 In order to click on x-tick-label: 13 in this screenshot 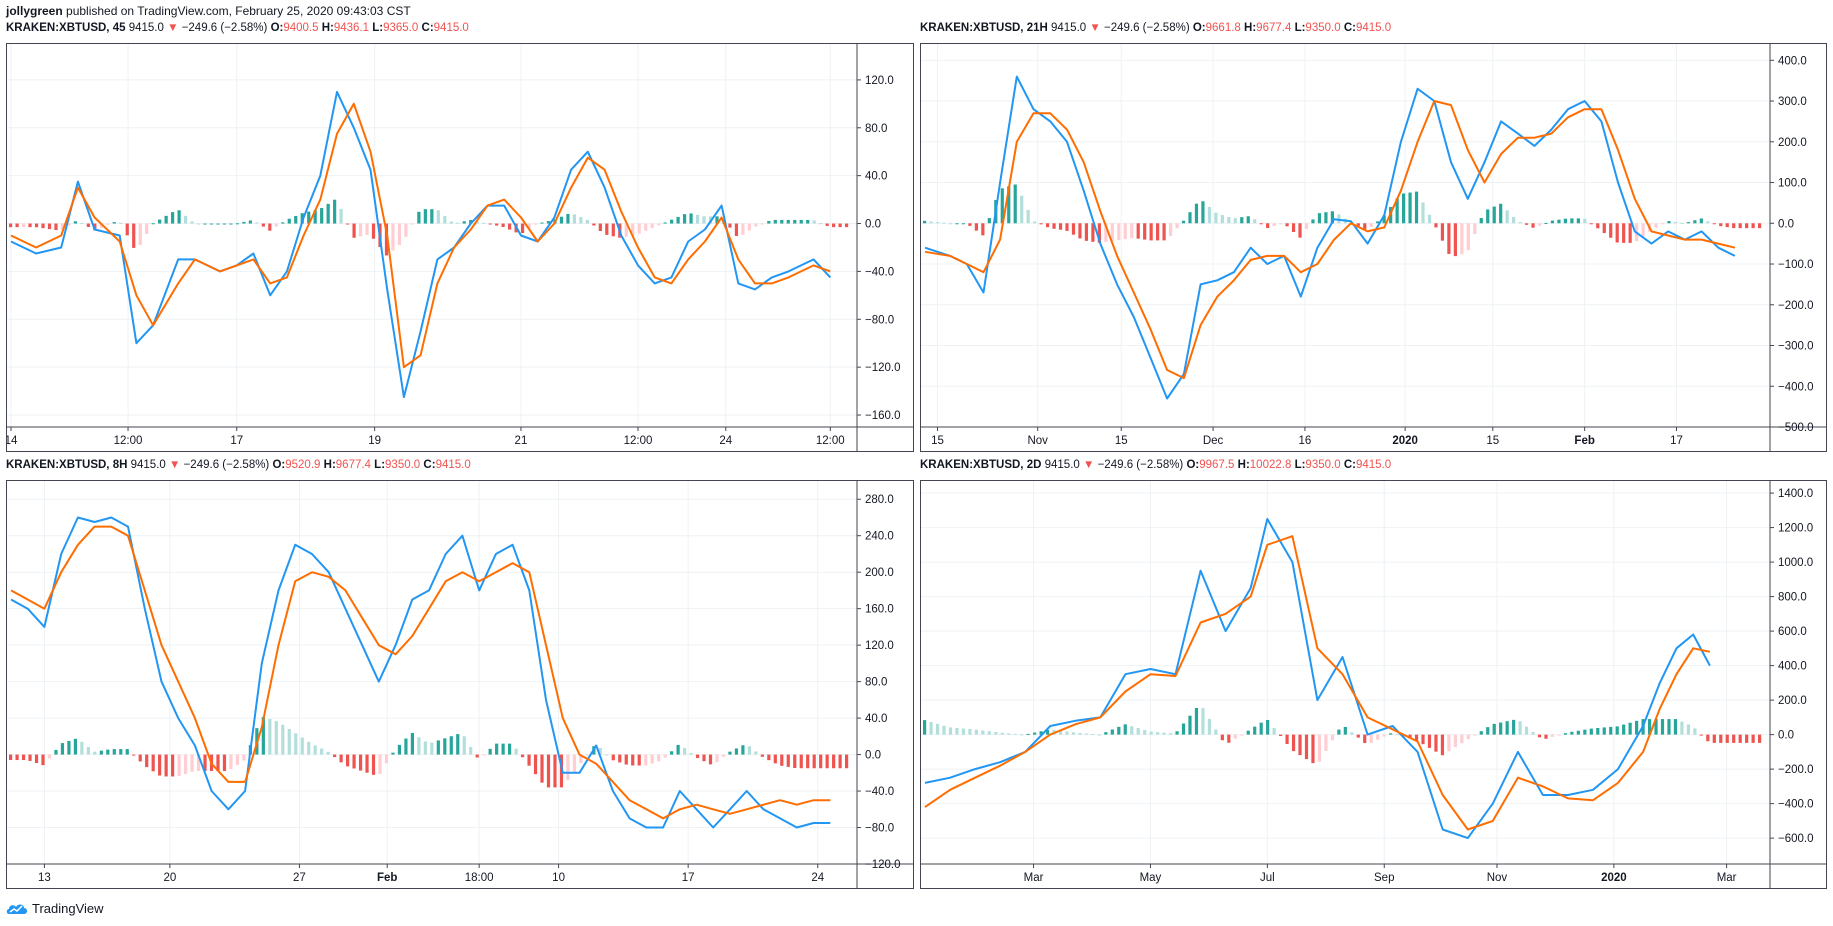, I will do `click(44, 878)`.